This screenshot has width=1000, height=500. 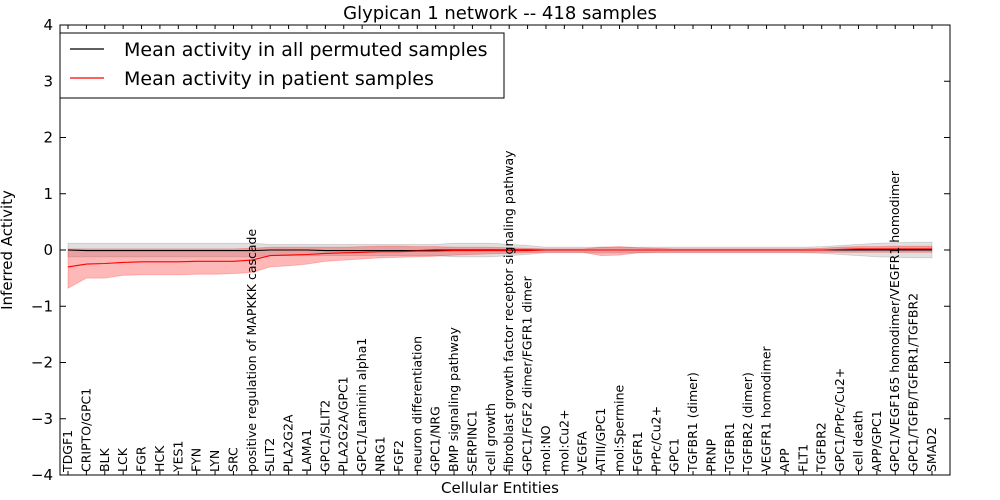 What do you see at coordinates (435, 439) in the screenshot?
I see `category-label: GPC1/NRG` at bounding box center [435, 439].